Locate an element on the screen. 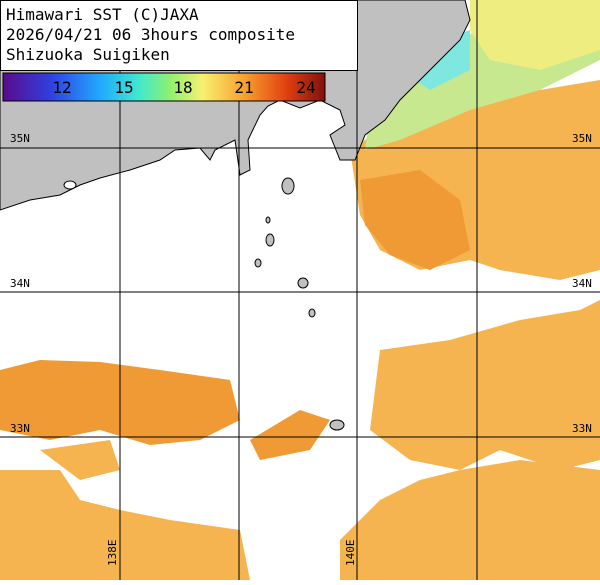 The image size is (600, 585). header-line: 2026/04/21 06 3hours composite is located at coordinates (150, 34).